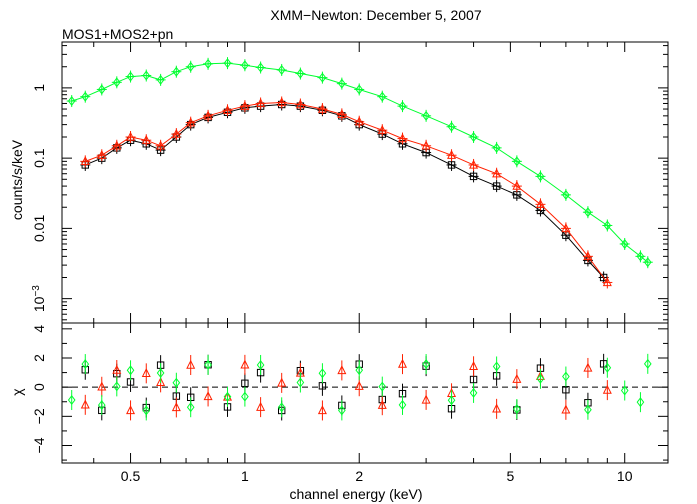  I want to click on residuals-diamond, so click(359, 387).